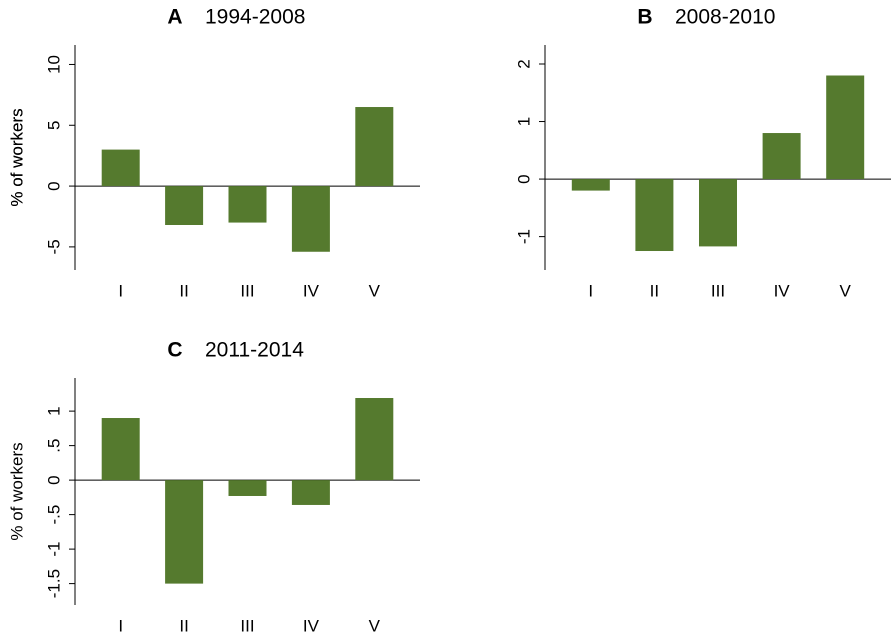 The width and height of the screenshot is (891, 635). What do you see at coordinates (53, 125) in the screenshot?
I see `y-tick-label: 5` at bounding box center [53, 125].